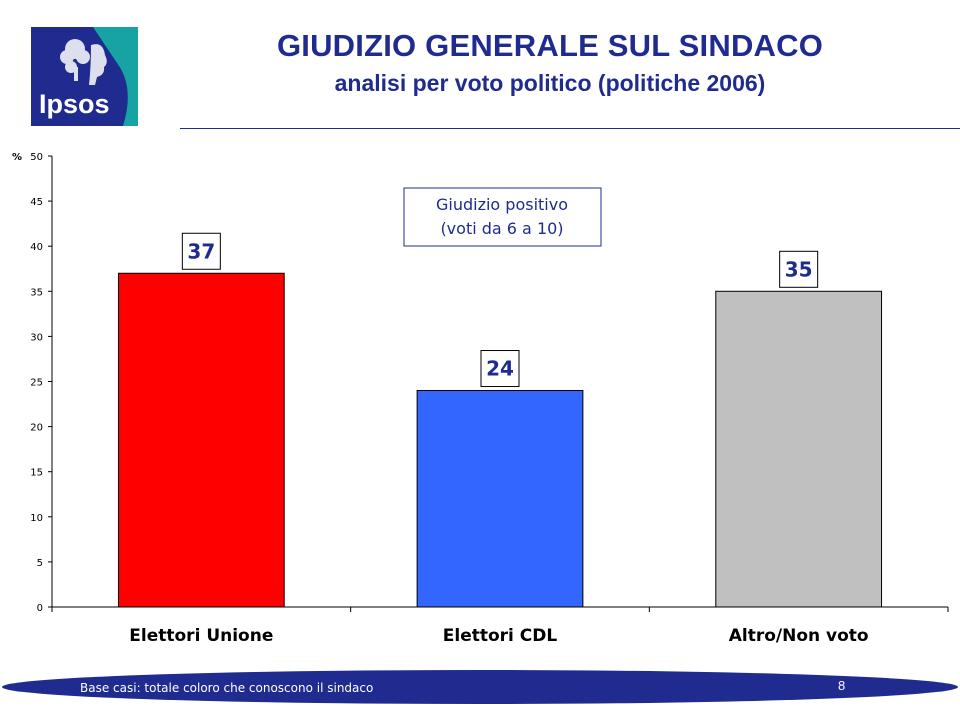 This screenshot has height=720, width=960. What do you see at coordinates (842, 685) in the screenshot?
I see `page-number: 8` at bounding box center [842, 685].